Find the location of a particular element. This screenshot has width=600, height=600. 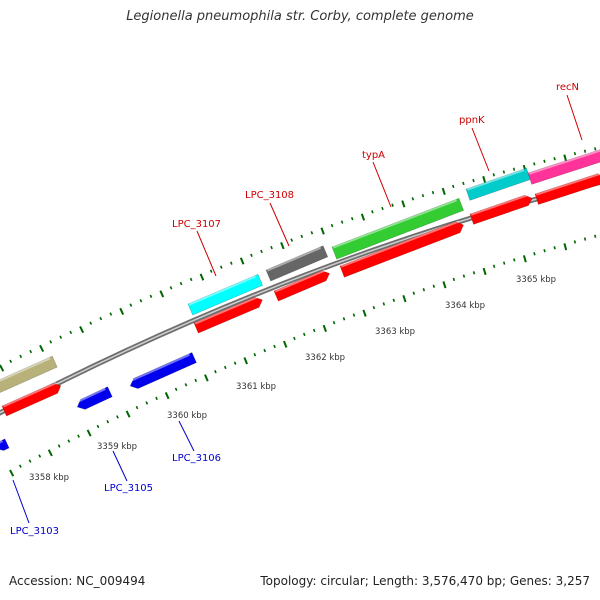

accession-text: Accession: NC_009494 is located at coordinates (77, 581).